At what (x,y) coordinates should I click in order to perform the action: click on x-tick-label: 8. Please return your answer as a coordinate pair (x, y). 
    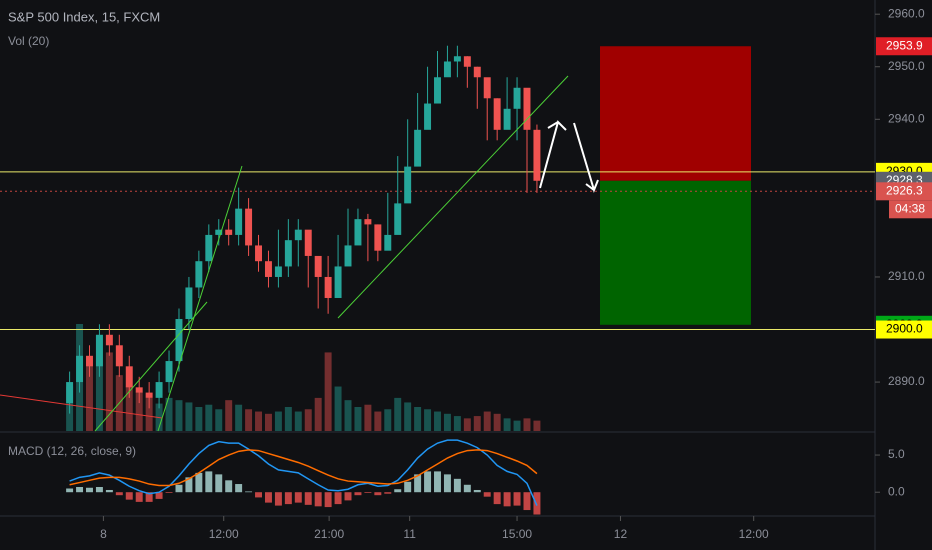
    Looking at the image, I should click on (103, 534).